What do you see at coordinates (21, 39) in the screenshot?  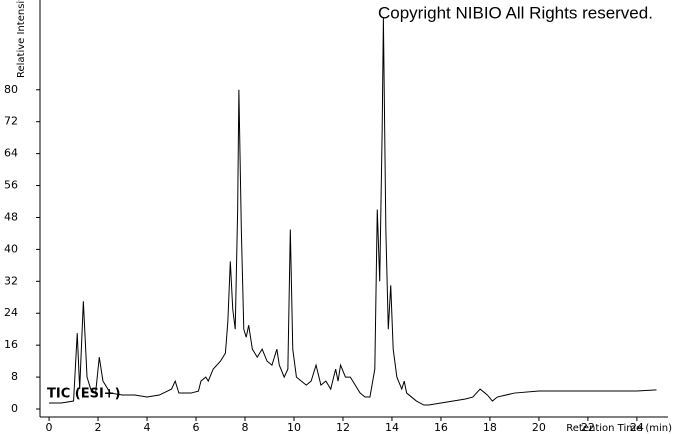 I see `y-axis-label: Relative Intensity` at bounding box center [21, 39].